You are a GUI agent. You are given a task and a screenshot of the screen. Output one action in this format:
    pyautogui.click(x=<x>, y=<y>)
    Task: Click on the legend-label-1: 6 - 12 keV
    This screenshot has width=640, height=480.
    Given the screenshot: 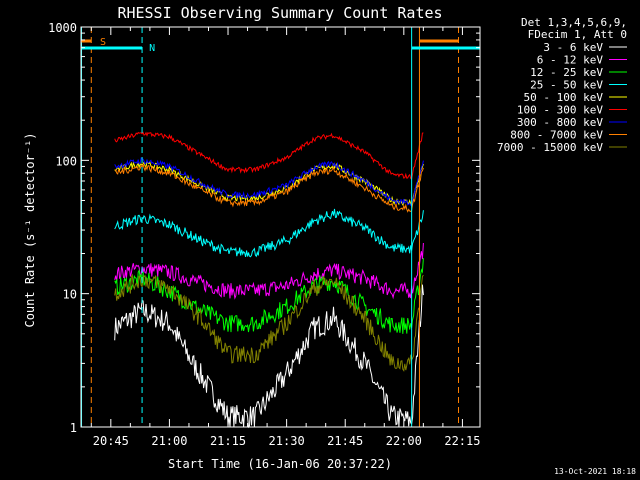 What is the action you would take?
    pyautogui.click(x=570, y=60)
    